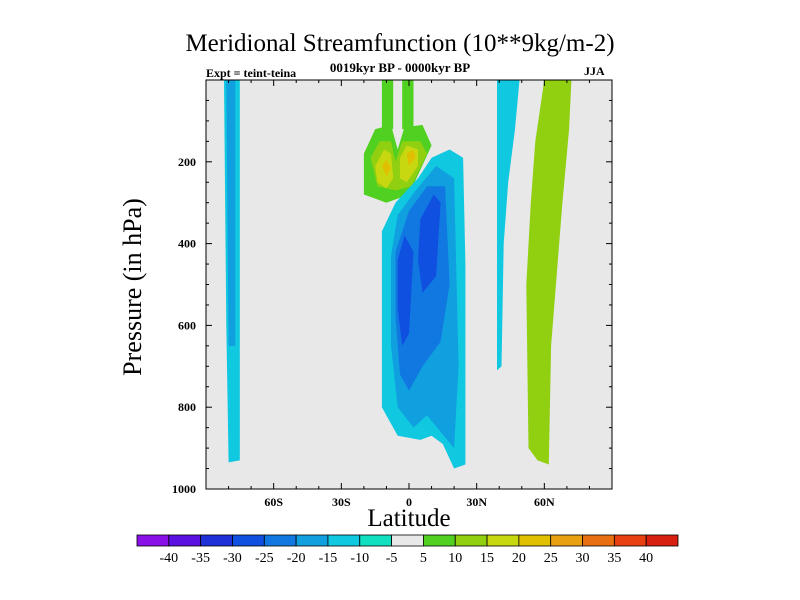 The height and width of the screenshot is (600, 800). What do you see at coordinates (508, 225) in the screenshot?
I see `region-nh-streak` at bounding box center [508, 225].